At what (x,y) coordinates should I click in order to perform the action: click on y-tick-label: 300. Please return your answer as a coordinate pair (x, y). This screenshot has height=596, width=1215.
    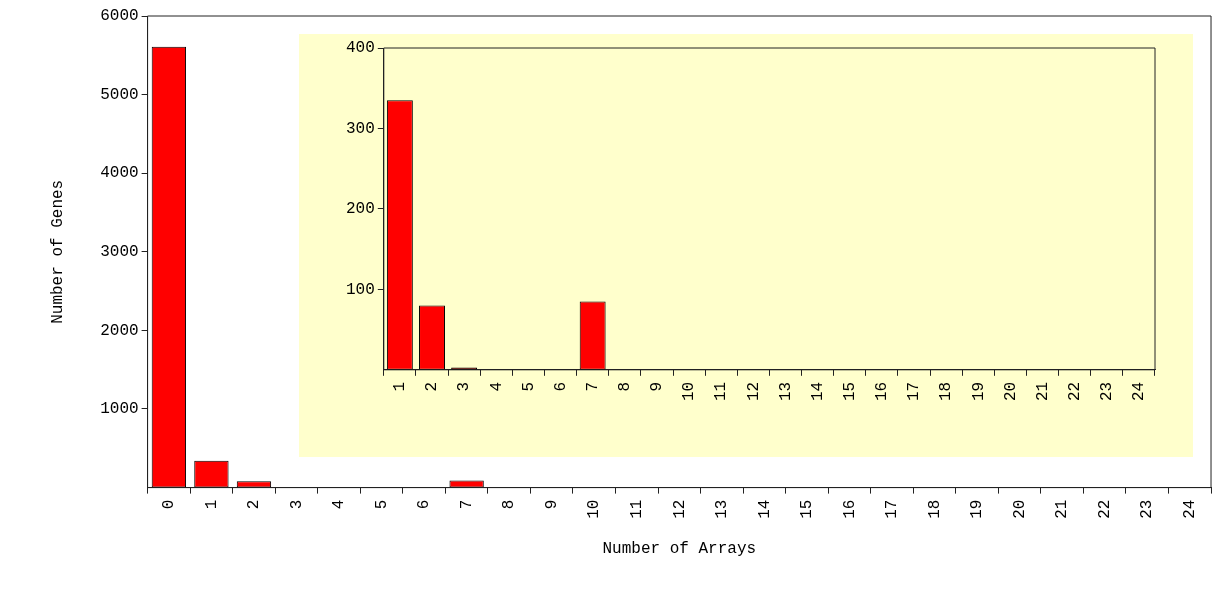
    Looking at the image, I should click on (360, 128).